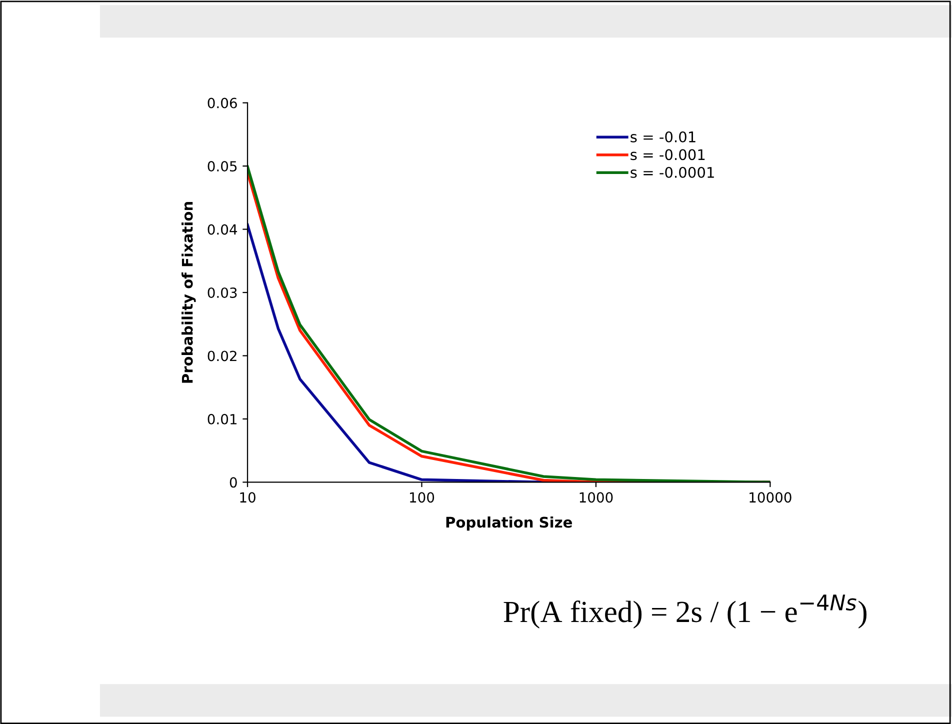  I want to click on y-axis-title: Probability of Fixation, so click(189, 292).